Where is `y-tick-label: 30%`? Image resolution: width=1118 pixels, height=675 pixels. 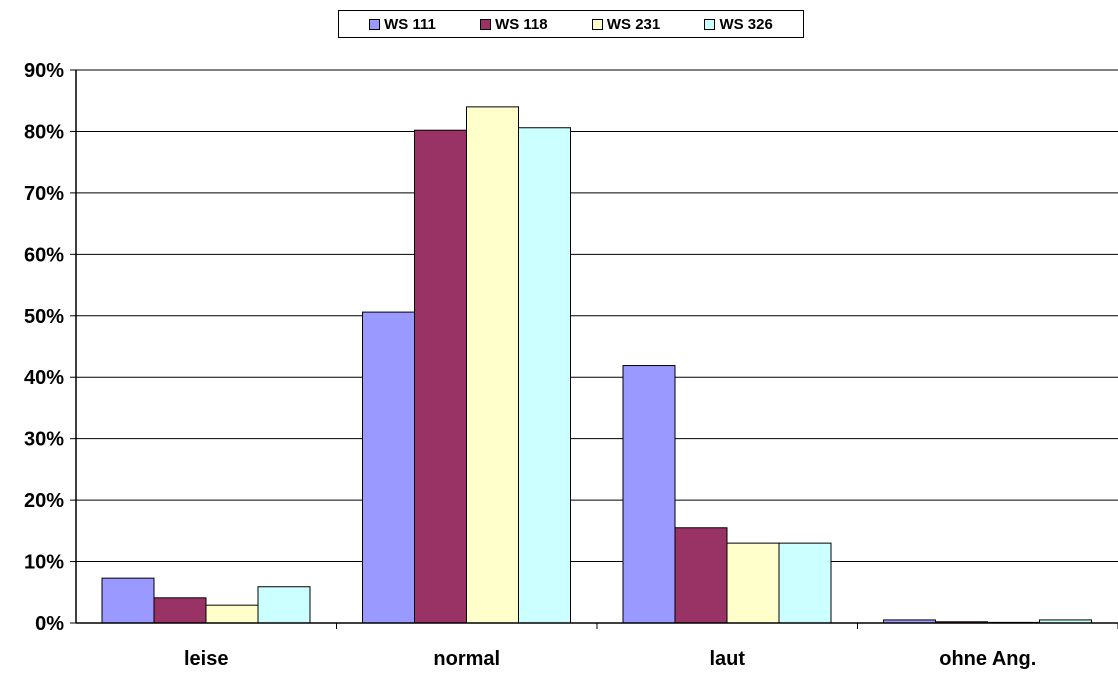
y-tick-label: 30% is located at coordinates (44, 440).